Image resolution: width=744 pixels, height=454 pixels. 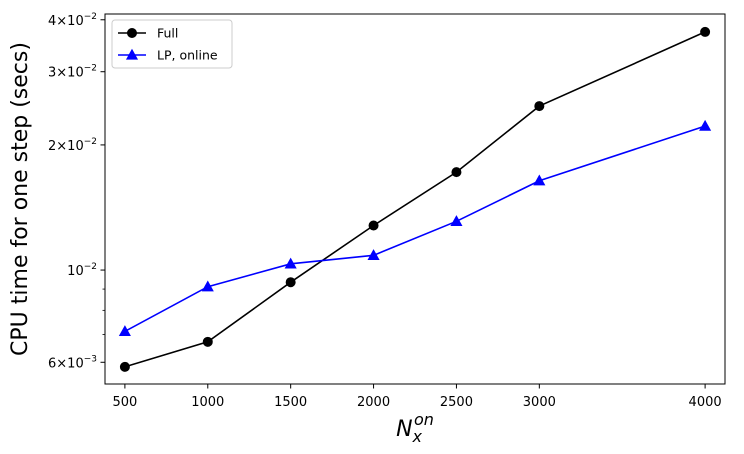 I want to click on x-axis: 500 1000 1500 2000 2500 3000 4000, so click(x=417, y=397).